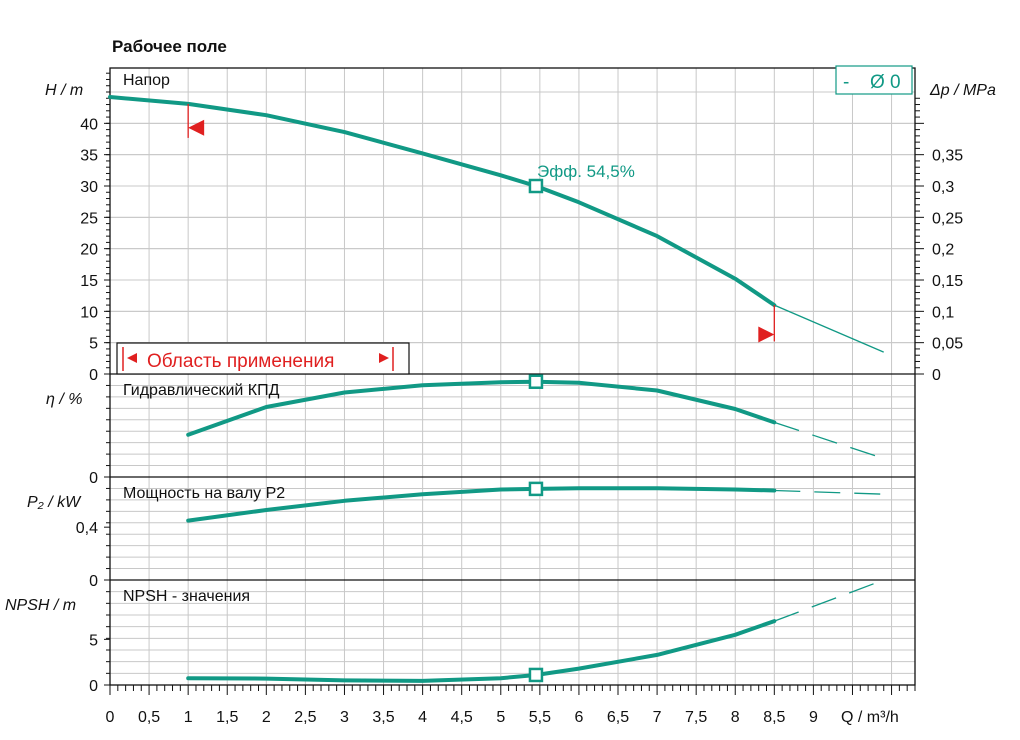 This screenshot has height=740, width=1020. I want to click on panel-title-npsh: NPSH - значения, so click(186, 596).